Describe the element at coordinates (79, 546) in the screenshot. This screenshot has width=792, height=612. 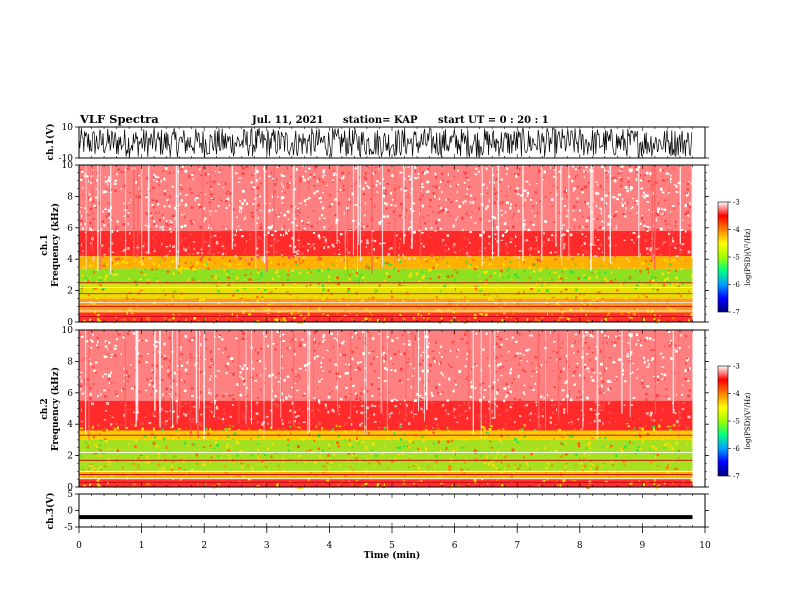
I see `x-tick-0: 0` at that location.